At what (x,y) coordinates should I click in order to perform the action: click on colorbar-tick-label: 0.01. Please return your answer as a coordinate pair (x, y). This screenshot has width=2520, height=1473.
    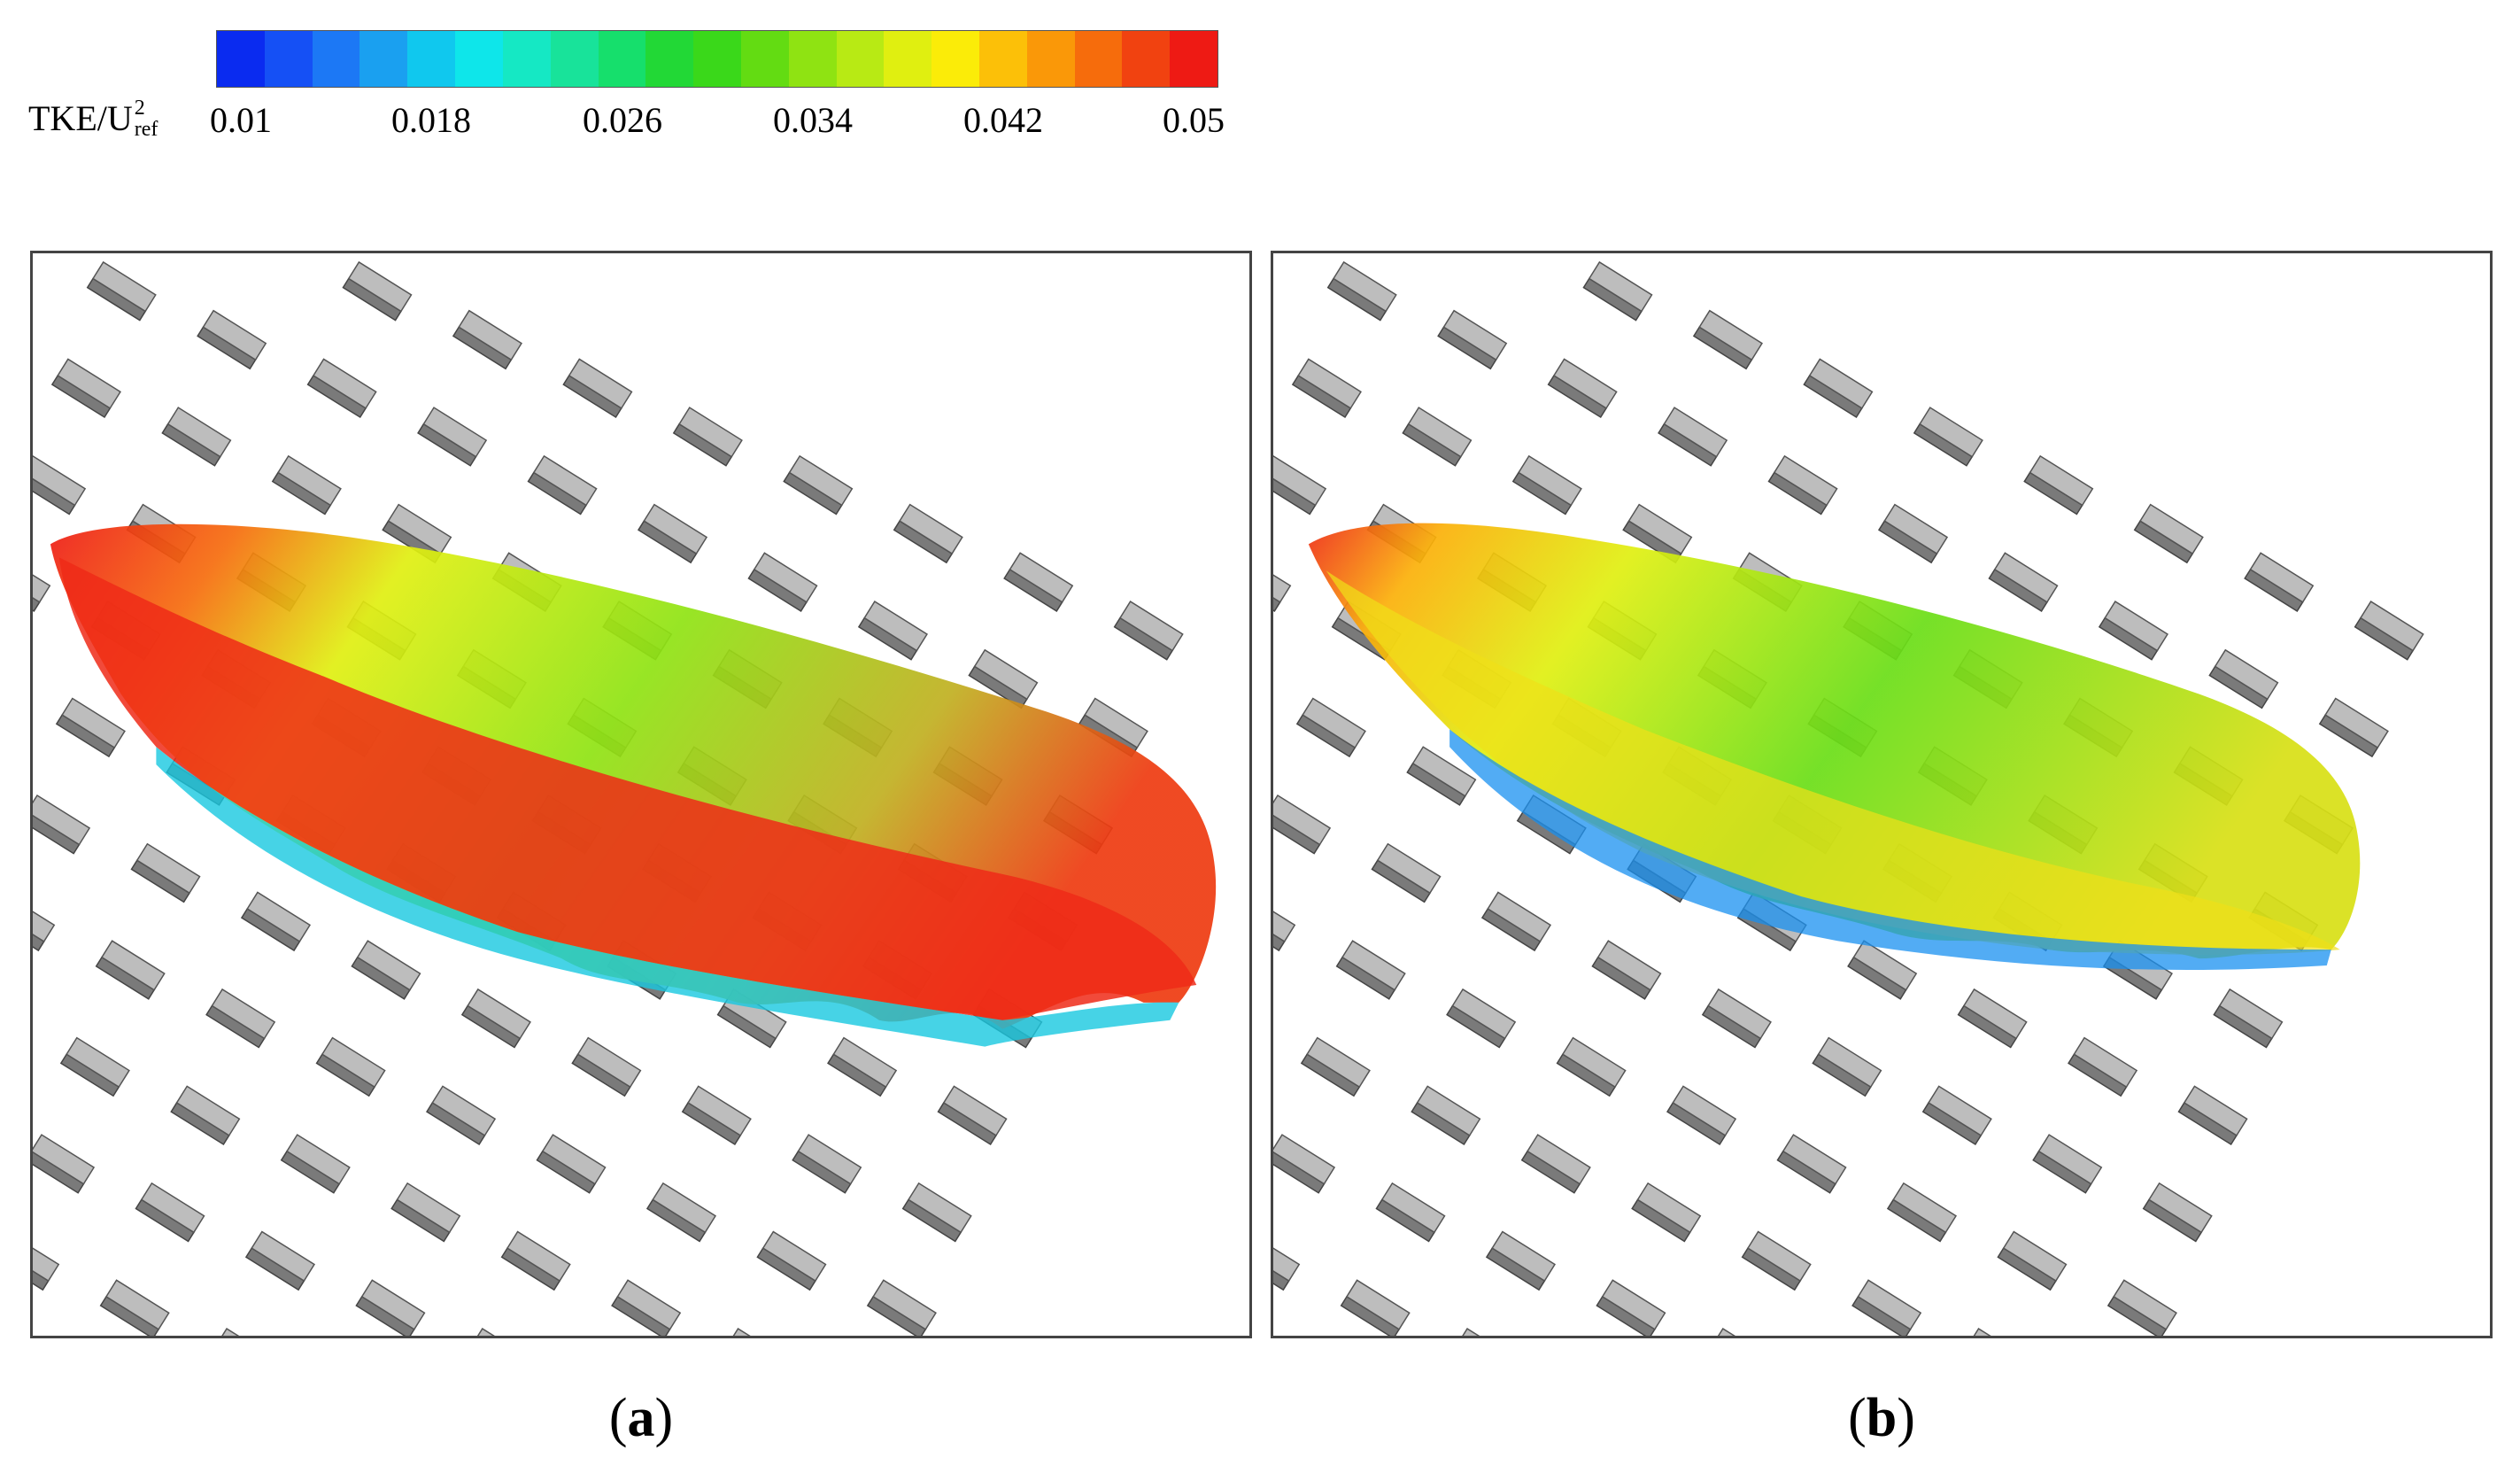
    Looking at the image, I should click on (241, 120).